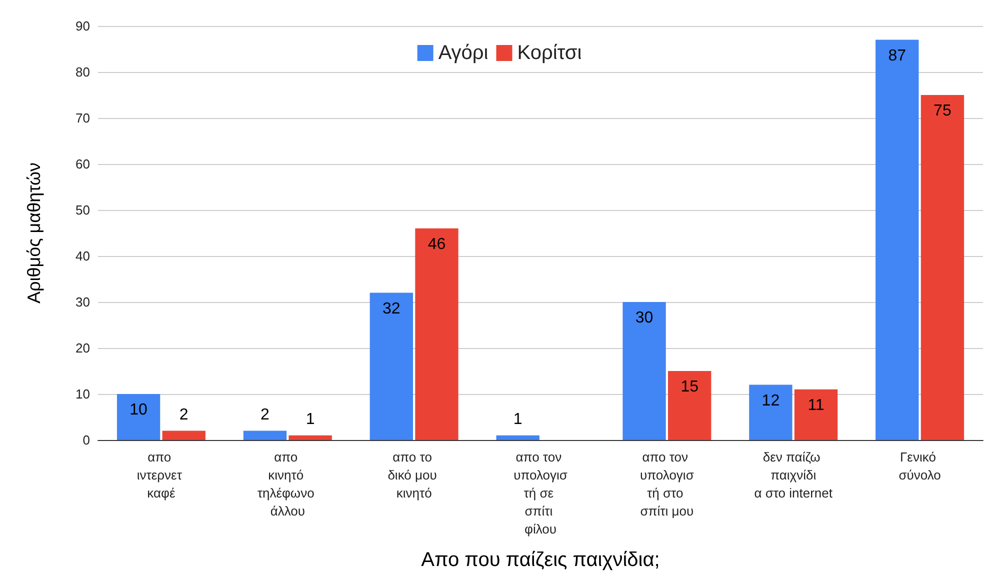 Image resolution: width=999 pixels, height=583 pixels. What do you see at coordinates (919, 466) in the screenshot?
I see `x-tick-label: Γενικό σύνολο` at bounding box center [919, 466].